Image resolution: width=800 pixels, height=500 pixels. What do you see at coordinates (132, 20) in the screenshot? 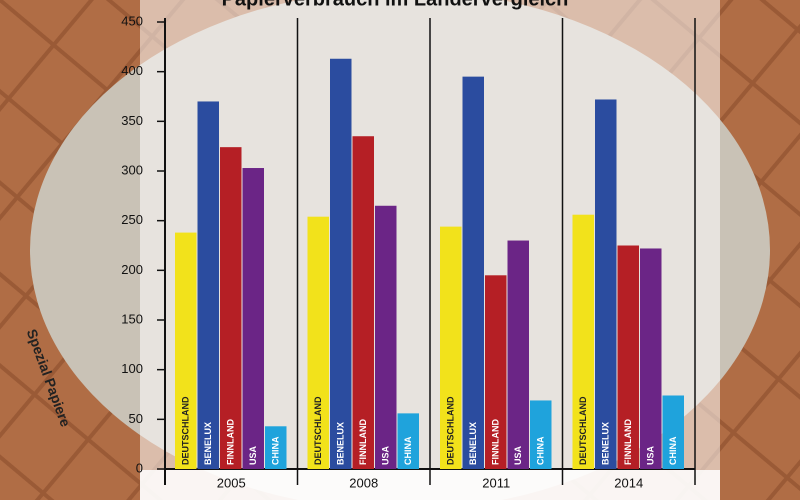
I see `y-tick-label: 450` at bounding box center [132, 20].